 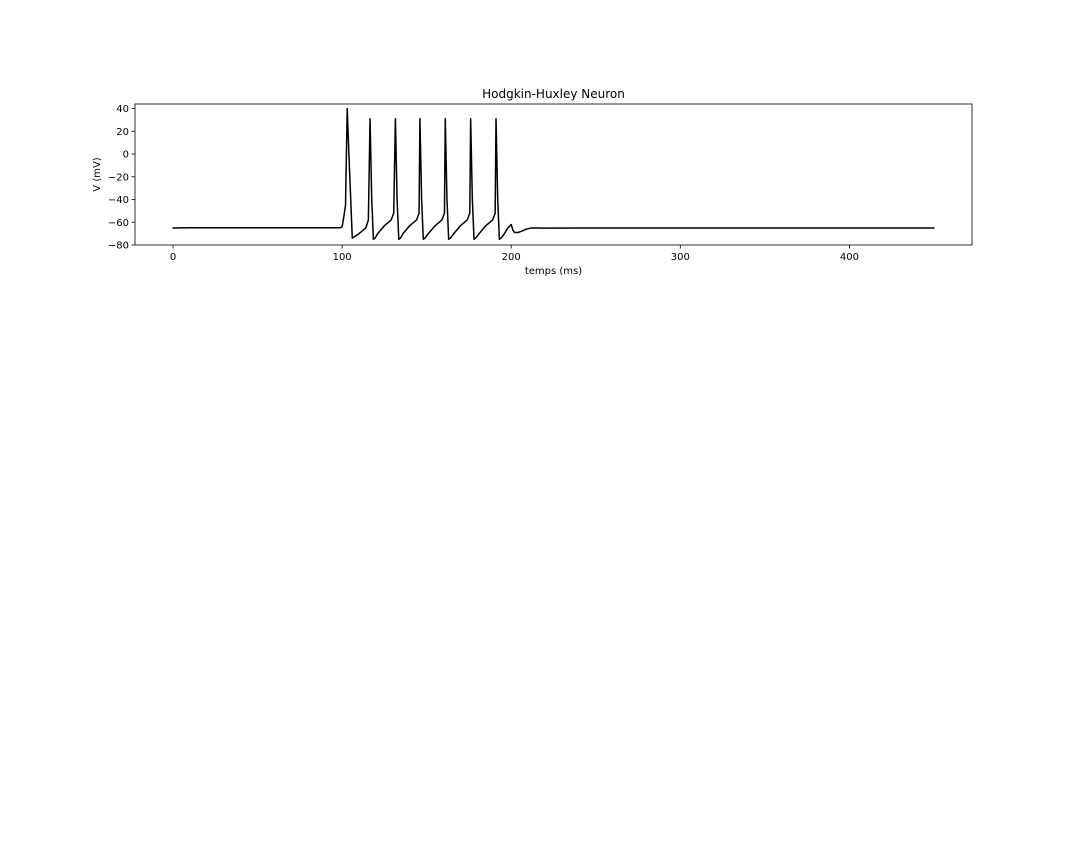 I want to click on axes: 0 100 200 300 400 −80 −60 −40 −20 0 20 40, so click(x=483, y=183).